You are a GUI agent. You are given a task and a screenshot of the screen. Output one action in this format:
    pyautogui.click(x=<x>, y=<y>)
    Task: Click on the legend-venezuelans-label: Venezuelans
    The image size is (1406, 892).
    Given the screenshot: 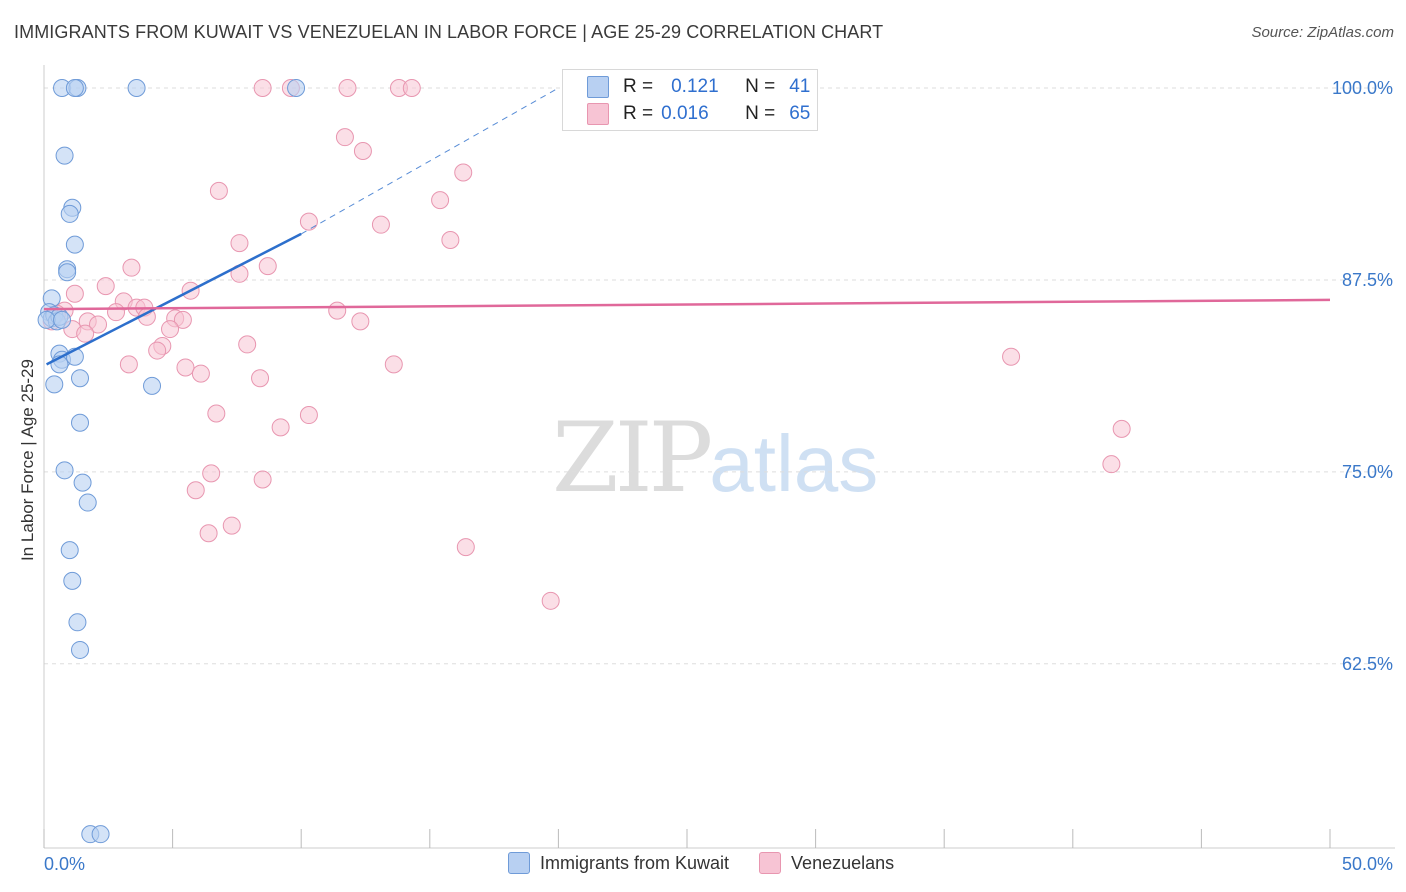 What is the action you would take?
    pyautogui.click(x=843, y=862)
    